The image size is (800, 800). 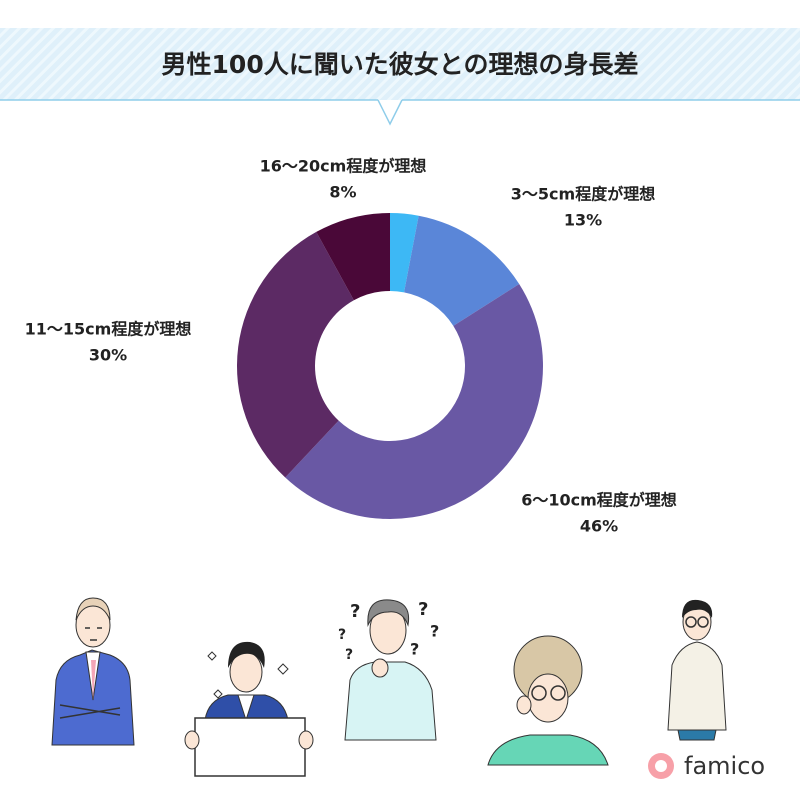 What do you see at coordinates (108, 329) in the screenshot?
I see `slice-label: 11〜15cm程度が理想` at bounding box center [108, 329].